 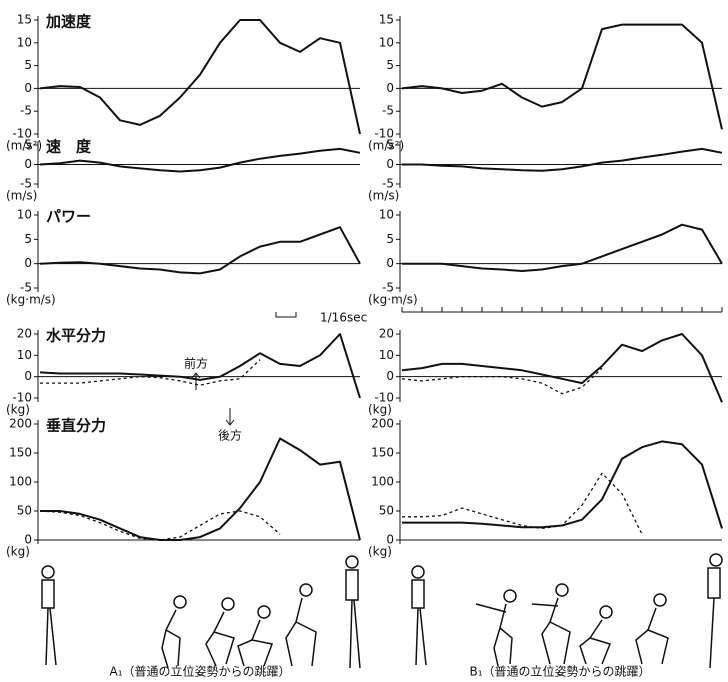 What do you see at coordinates (562, 309) in the screenshot?
I see `time-ruler-ticks` at bounding box center [562, 309].